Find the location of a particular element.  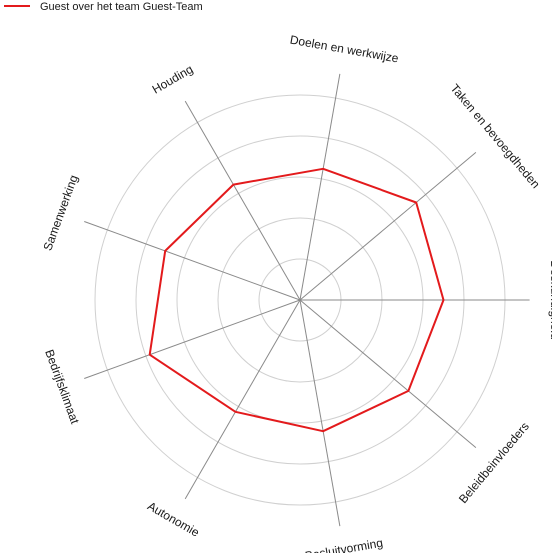

legend: Guest over het team Guest-Team is located at coordinates (103, 7).